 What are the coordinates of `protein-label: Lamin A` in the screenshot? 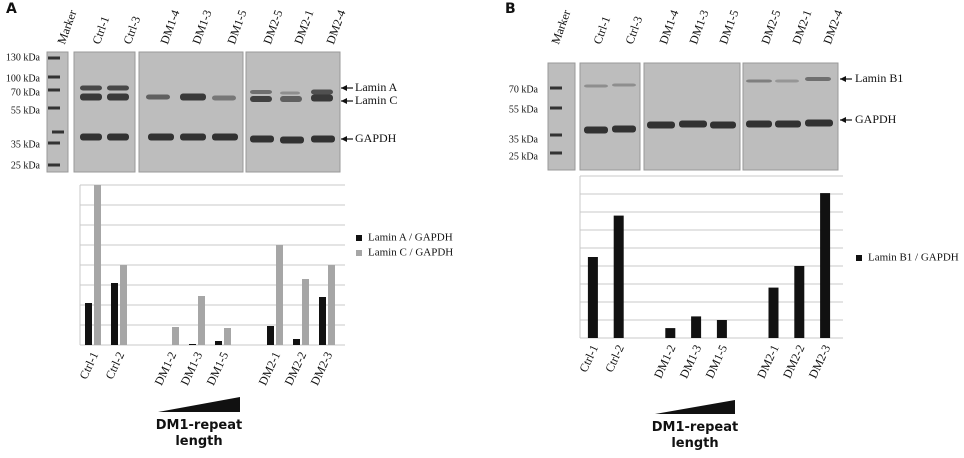 It's located at (376, 87).